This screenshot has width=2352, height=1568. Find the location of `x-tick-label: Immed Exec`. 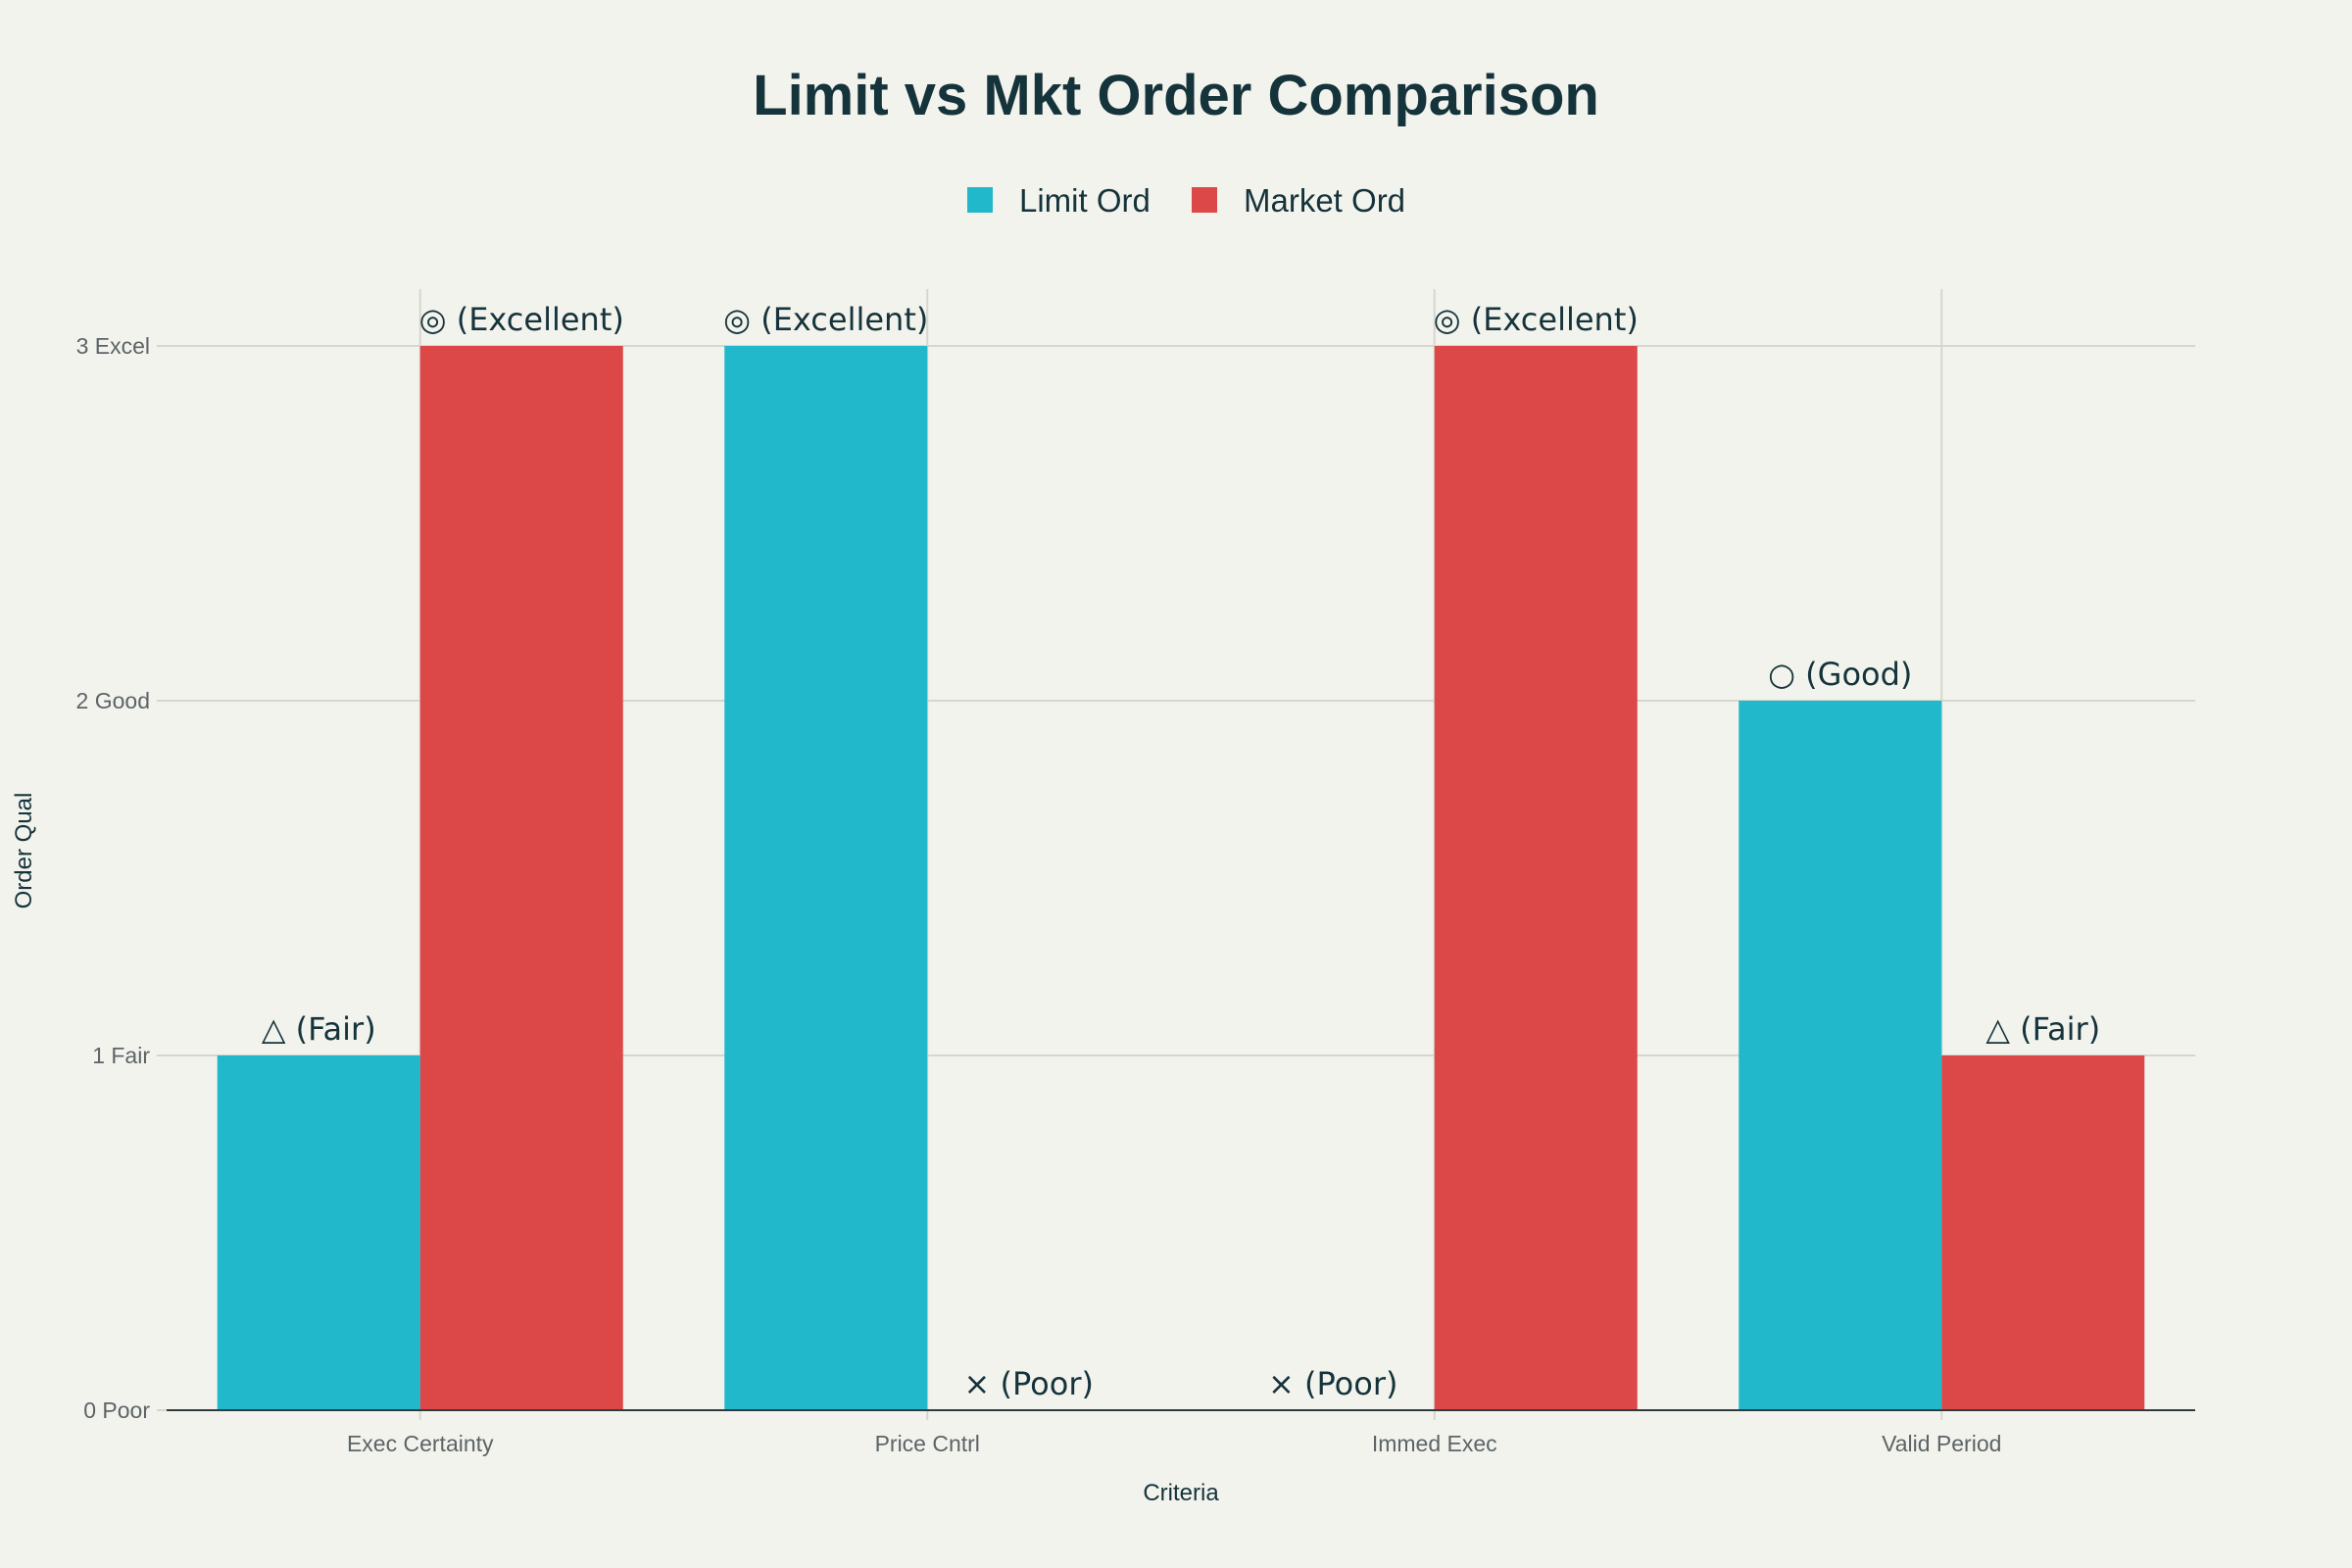

x-tick-label: Immed Exec is located at coordinates (1434, 1443).